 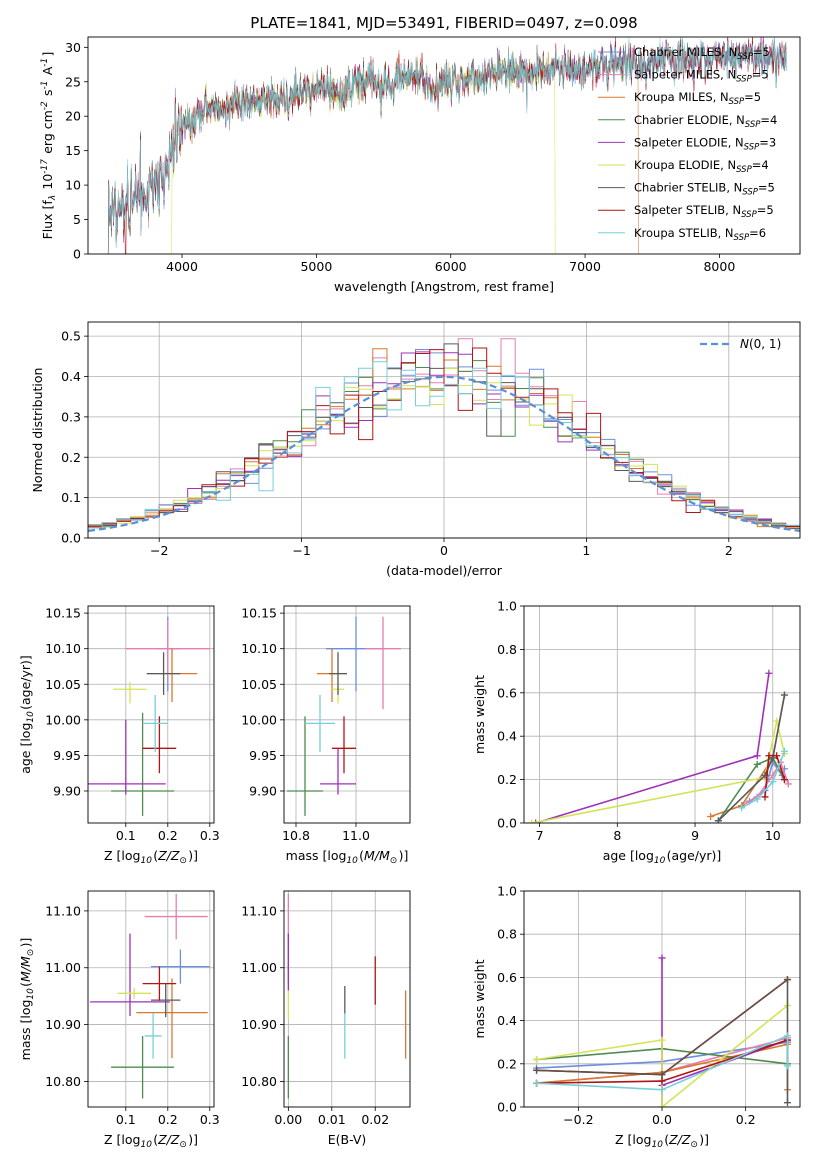 I want to click on normal-legend-label: N(0, 1), so click(x=760, y=344).